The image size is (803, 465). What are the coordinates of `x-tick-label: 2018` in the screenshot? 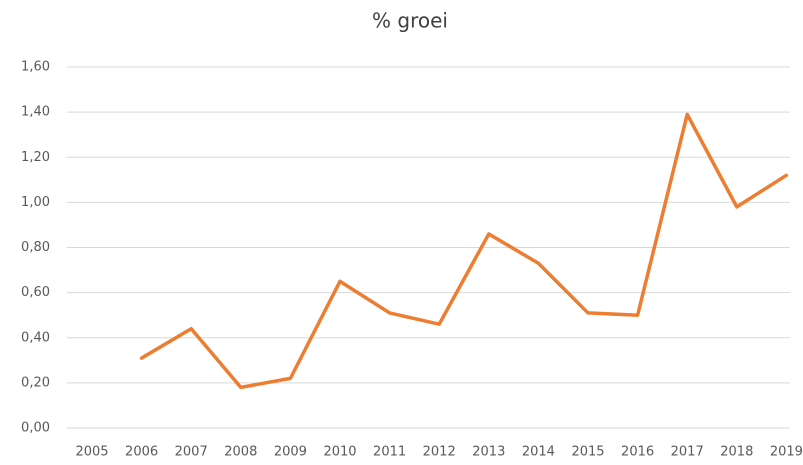 It's located at (736, 452).